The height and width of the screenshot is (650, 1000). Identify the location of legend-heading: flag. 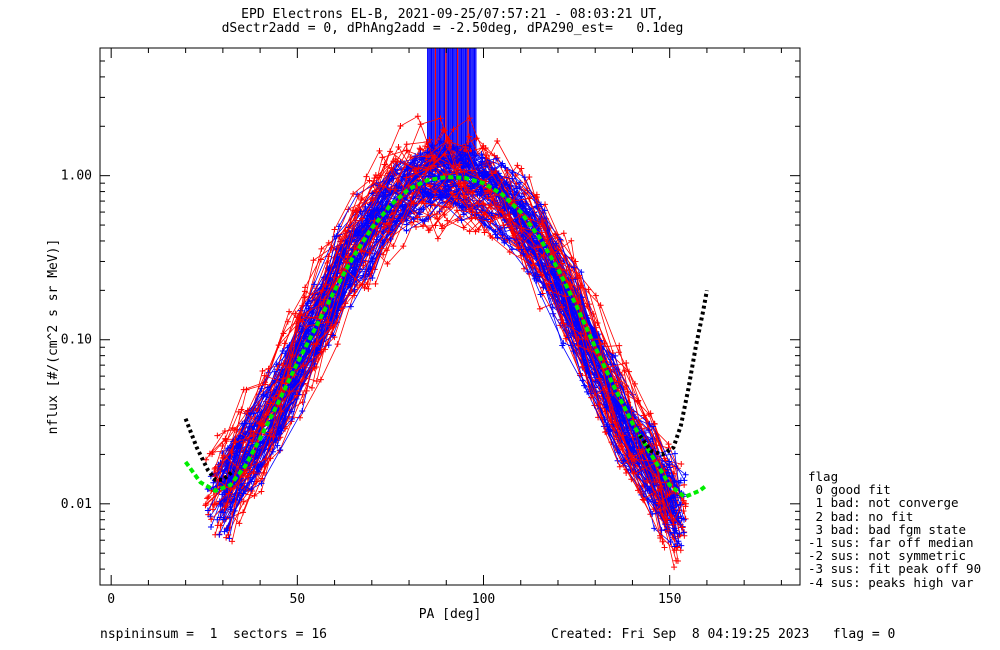
(823, 476).